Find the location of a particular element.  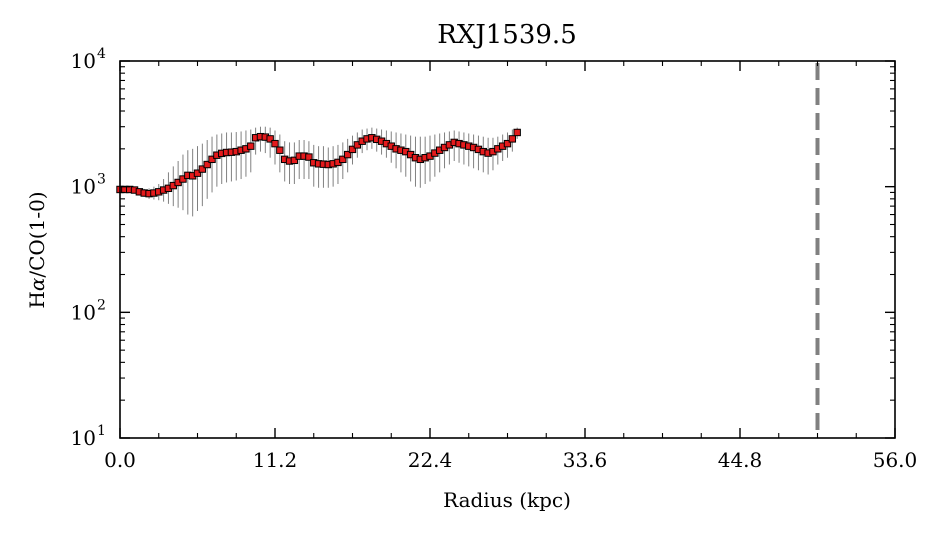

x-tick-label: 33.6 is located at coordinates (585, 460).